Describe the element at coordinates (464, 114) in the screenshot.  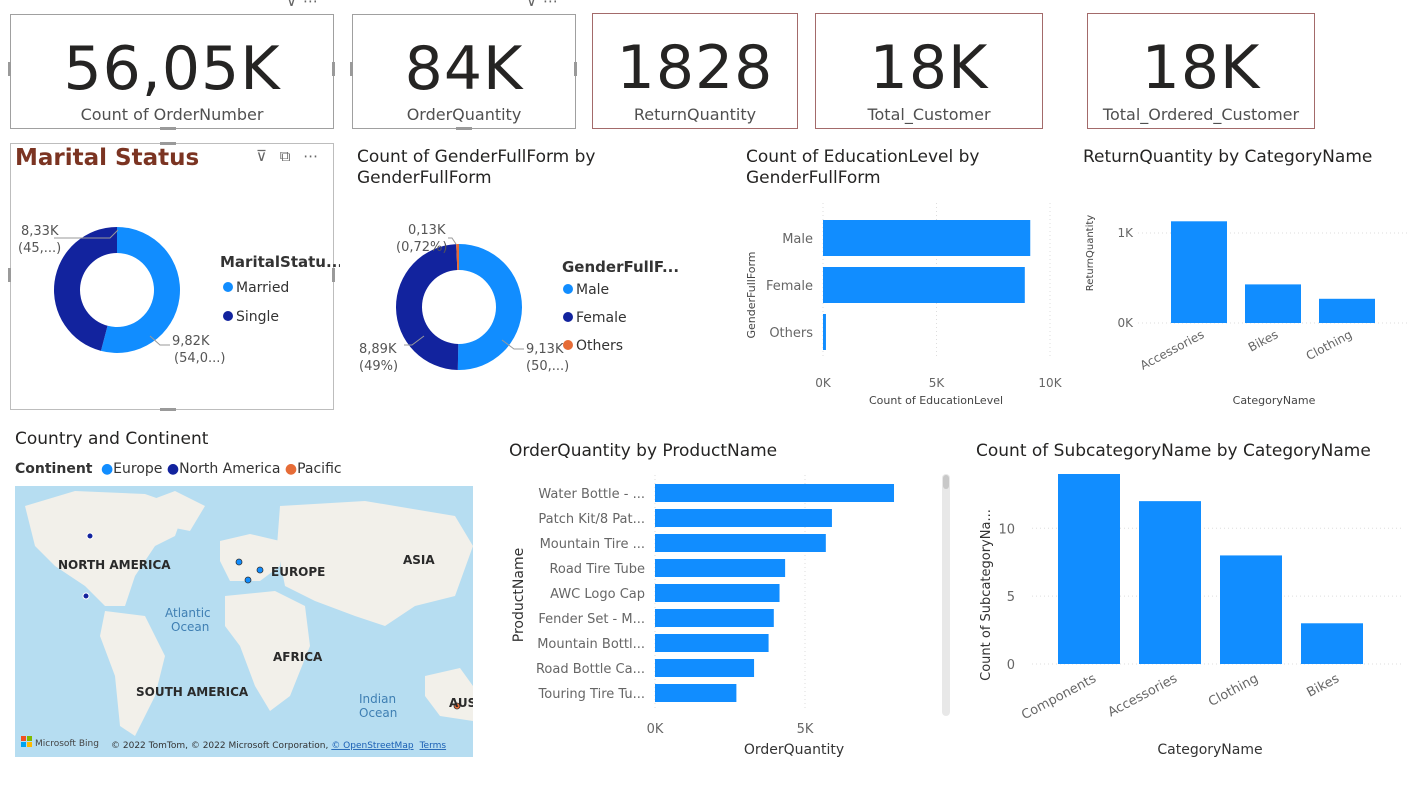
I see `kpi-label: OrderQuantity` at that location.